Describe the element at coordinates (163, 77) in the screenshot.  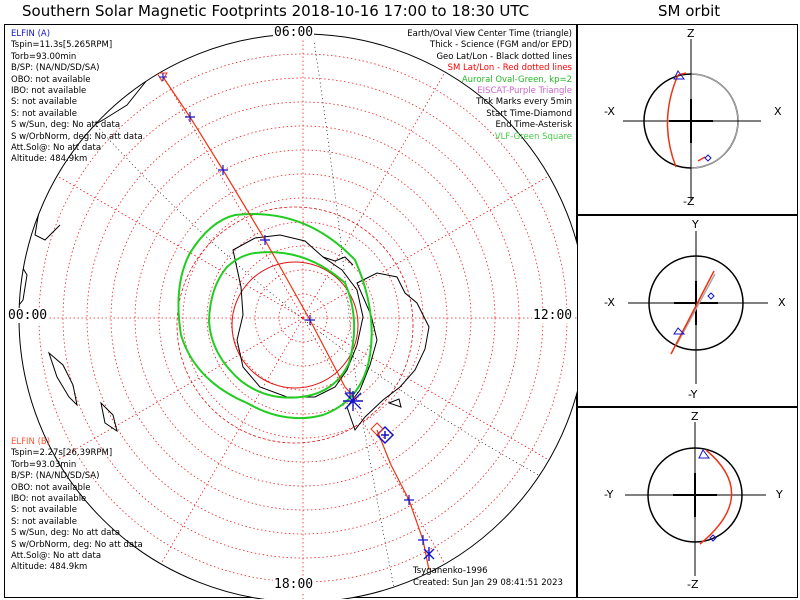
I see `elfin-a-start-cross` at that location.